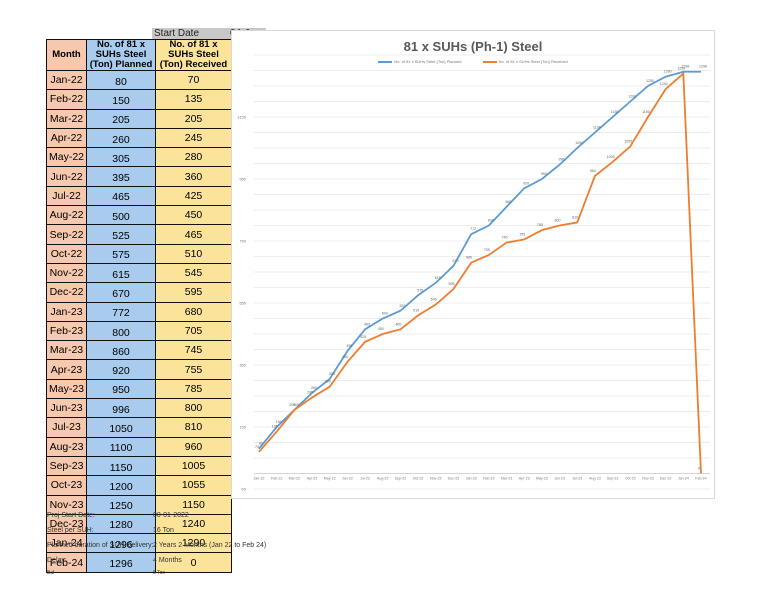  Describe the element at coordinates (121, 157) in the screenshot. I see `planned-cell: 305` at that location.